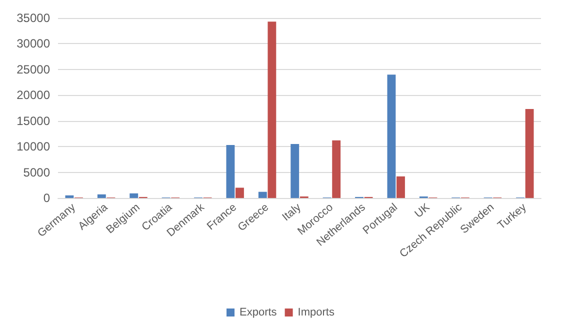 Image resolution: width=561 pixels, height=327 pixels. I want to click on legend-label: Imports, so click(316, 312).